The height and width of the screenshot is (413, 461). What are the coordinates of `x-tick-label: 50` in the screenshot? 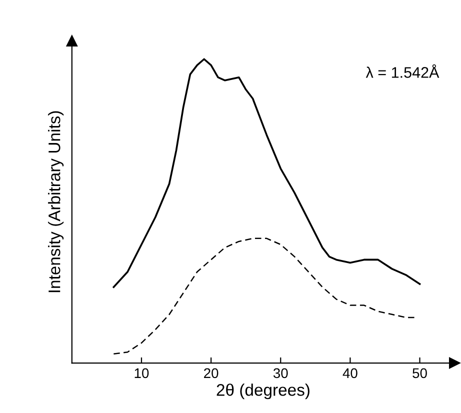 It's located at (419, 373).